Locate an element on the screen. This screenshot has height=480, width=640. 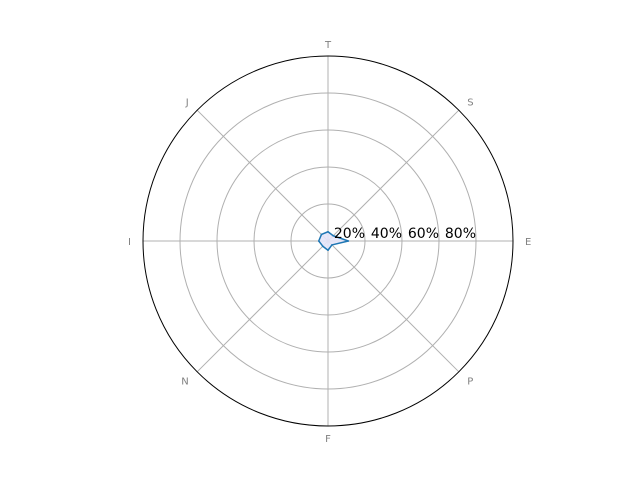
series-layer is located at coordinates (333, 241).